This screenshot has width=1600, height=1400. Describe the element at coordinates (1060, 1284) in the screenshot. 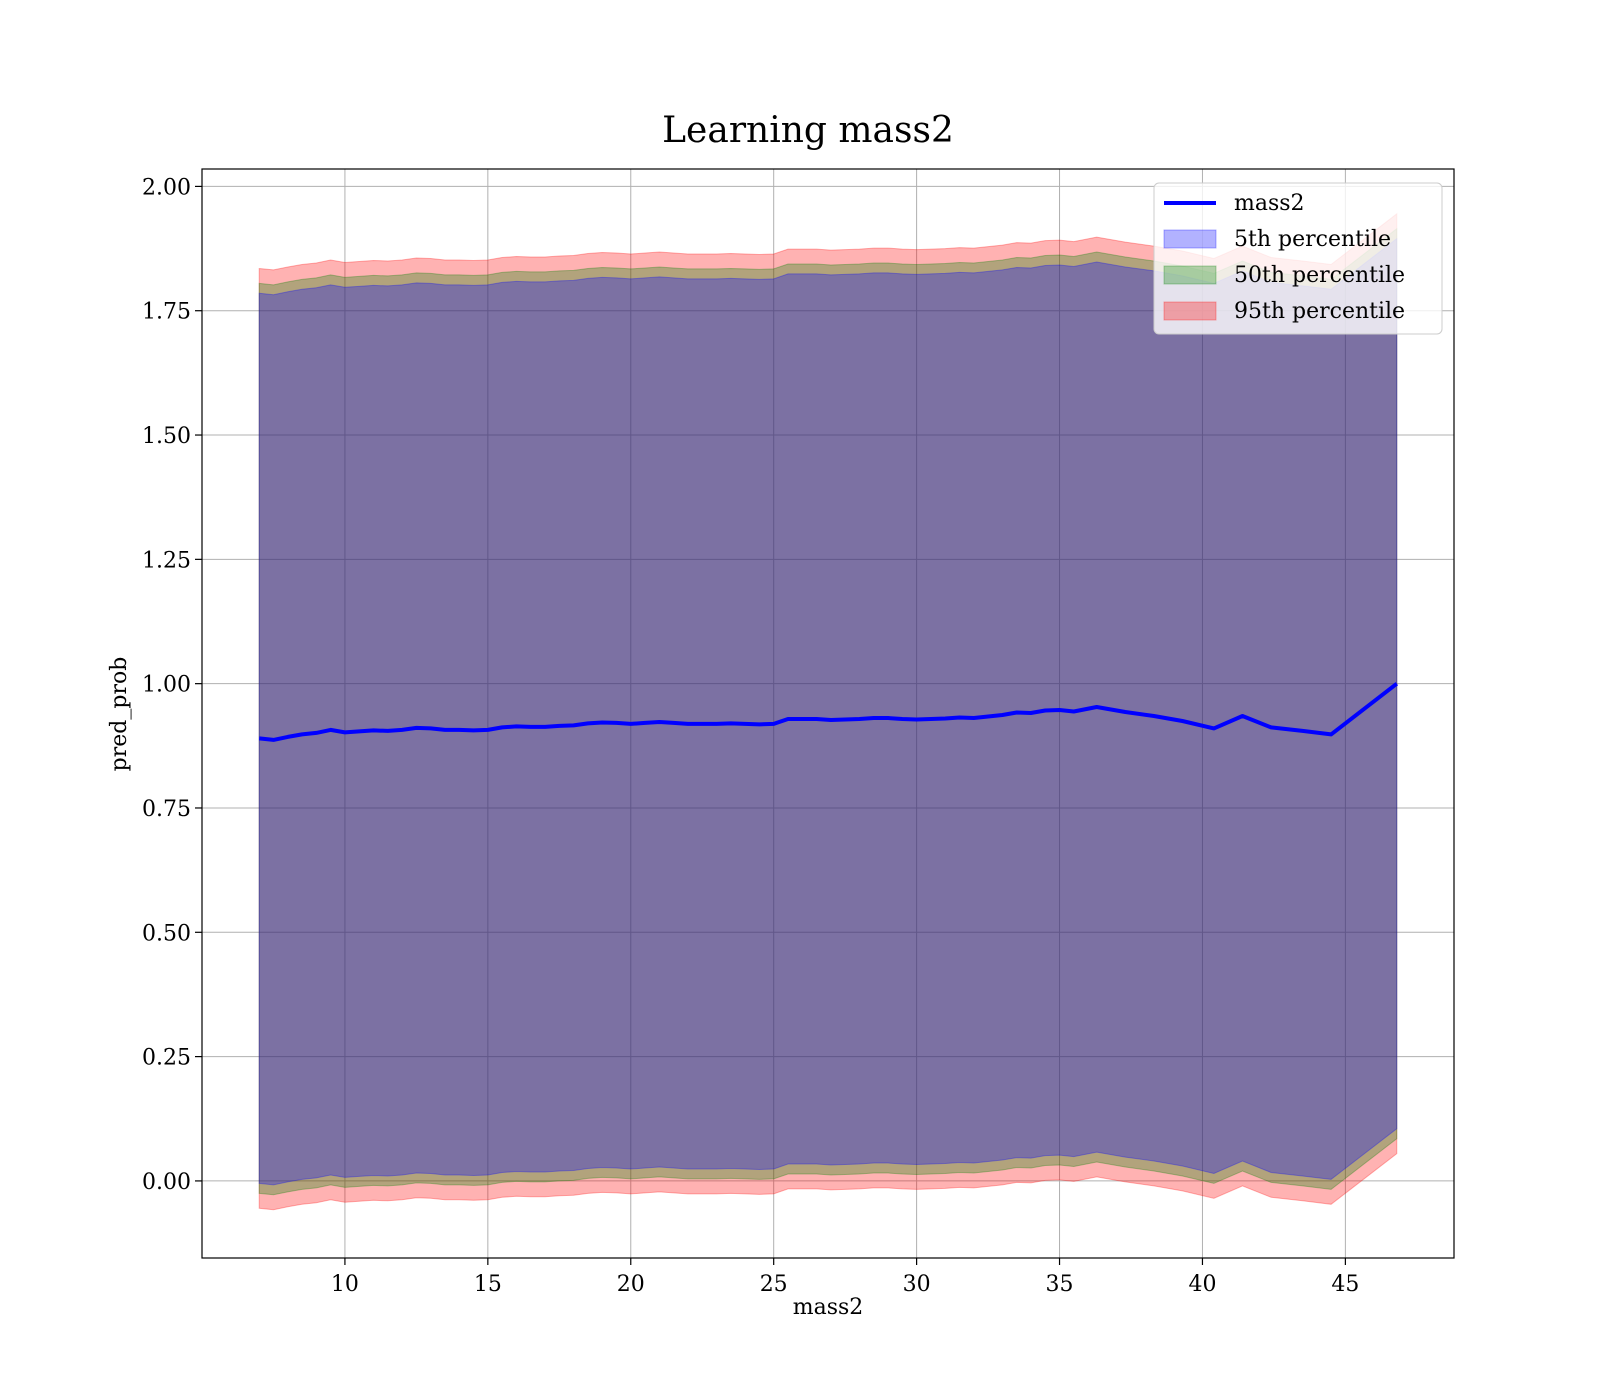

I see `x-tick-label: 35` at that location.